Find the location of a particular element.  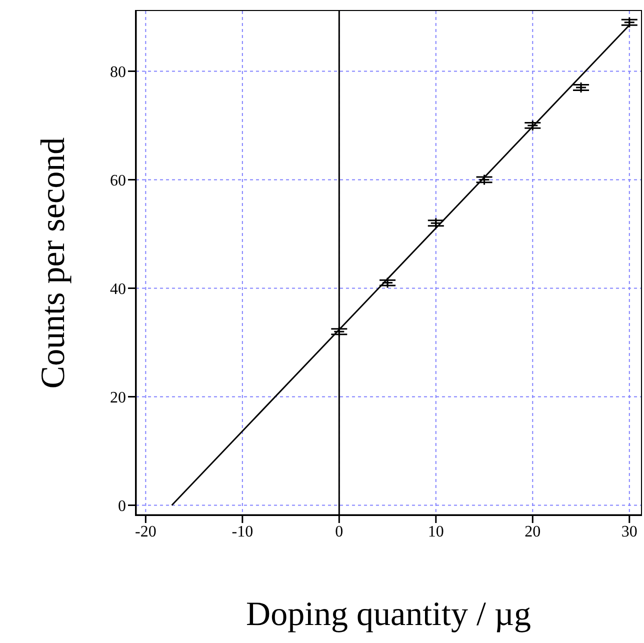

x-tick-label: 20 is located at coordinates (532, 531).